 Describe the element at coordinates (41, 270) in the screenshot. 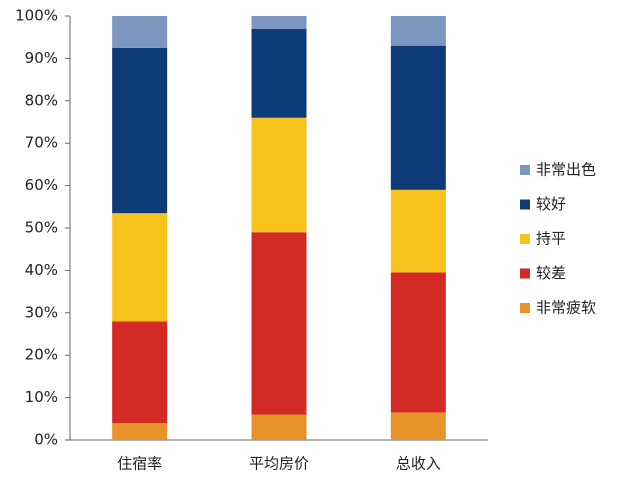

I see `y-tick-label: 40%` at that location.